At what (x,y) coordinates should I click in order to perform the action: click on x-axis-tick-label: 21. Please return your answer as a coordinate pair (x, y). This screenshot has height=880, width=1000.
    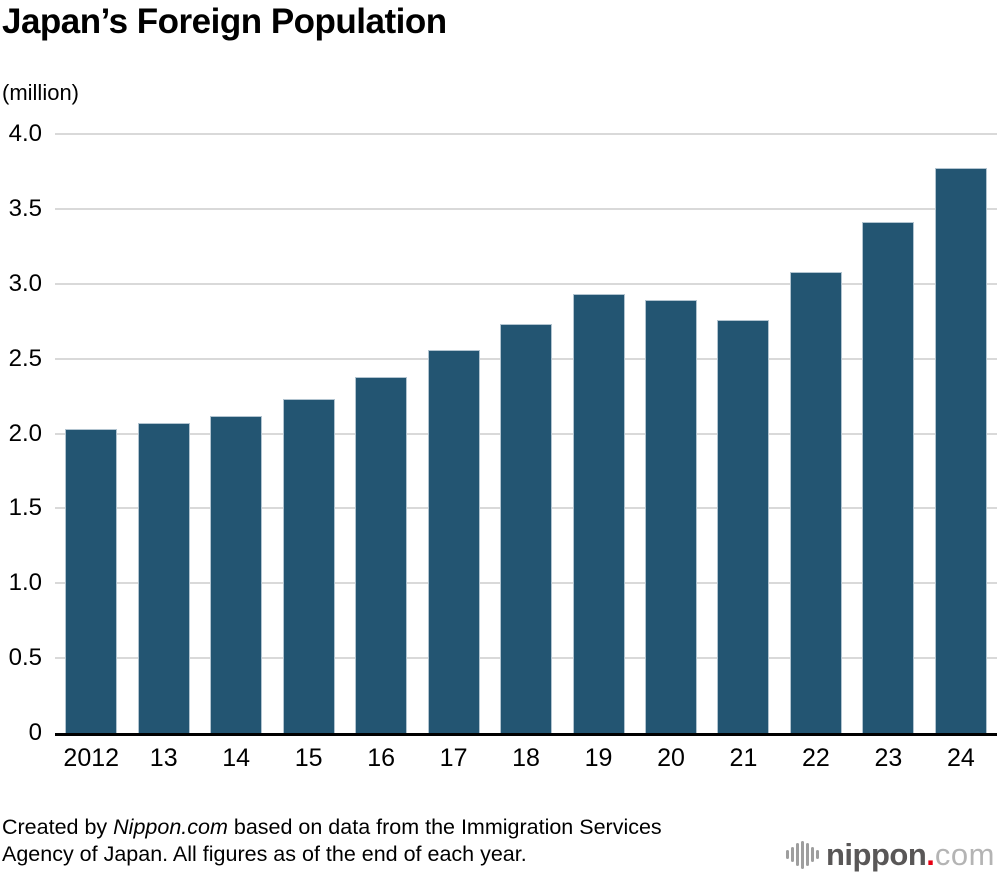
    Looking at the image, I should click on (743, 758).